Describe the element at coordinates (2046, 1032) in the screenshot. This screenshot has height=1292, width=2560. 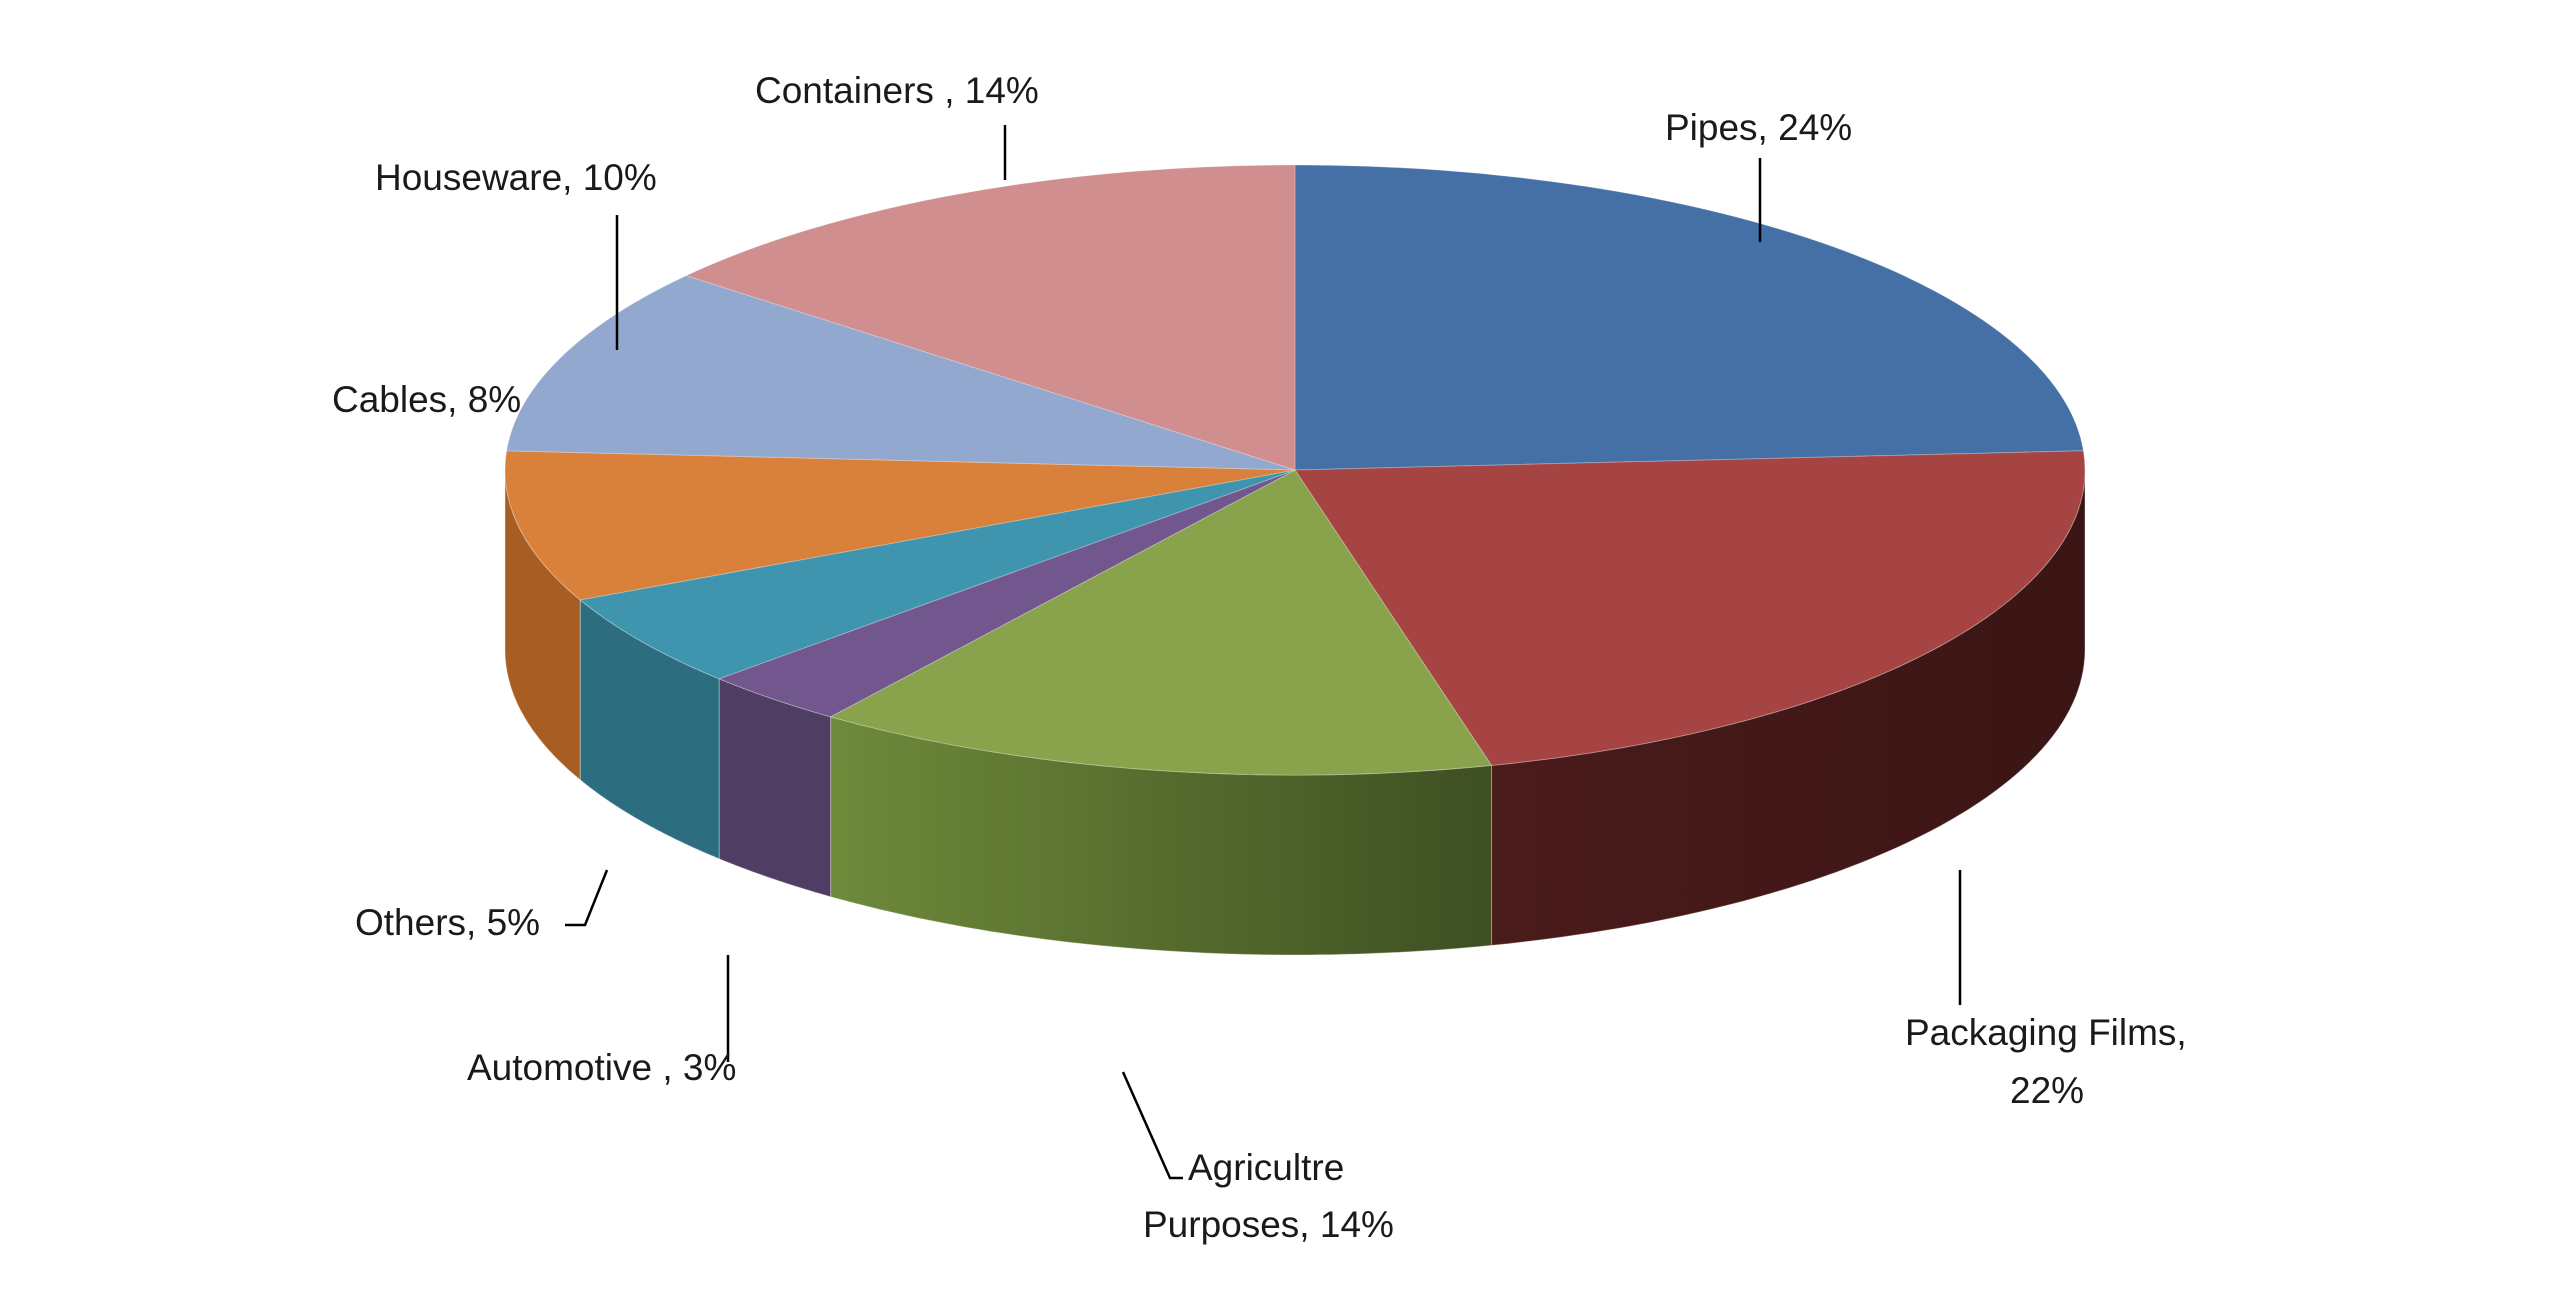
I see `slice-label-packaging-films: Packaging Films,` at that location.